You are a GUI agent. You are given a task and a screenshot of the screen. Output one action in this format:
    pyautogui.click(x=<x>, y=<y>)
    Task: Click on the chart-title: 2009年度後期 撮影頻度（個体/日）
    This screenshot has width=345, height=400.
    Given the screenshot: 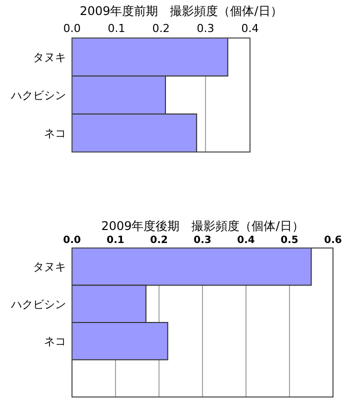 What is the action you would take?
    pyautogui.click(x=202, y=226)
    